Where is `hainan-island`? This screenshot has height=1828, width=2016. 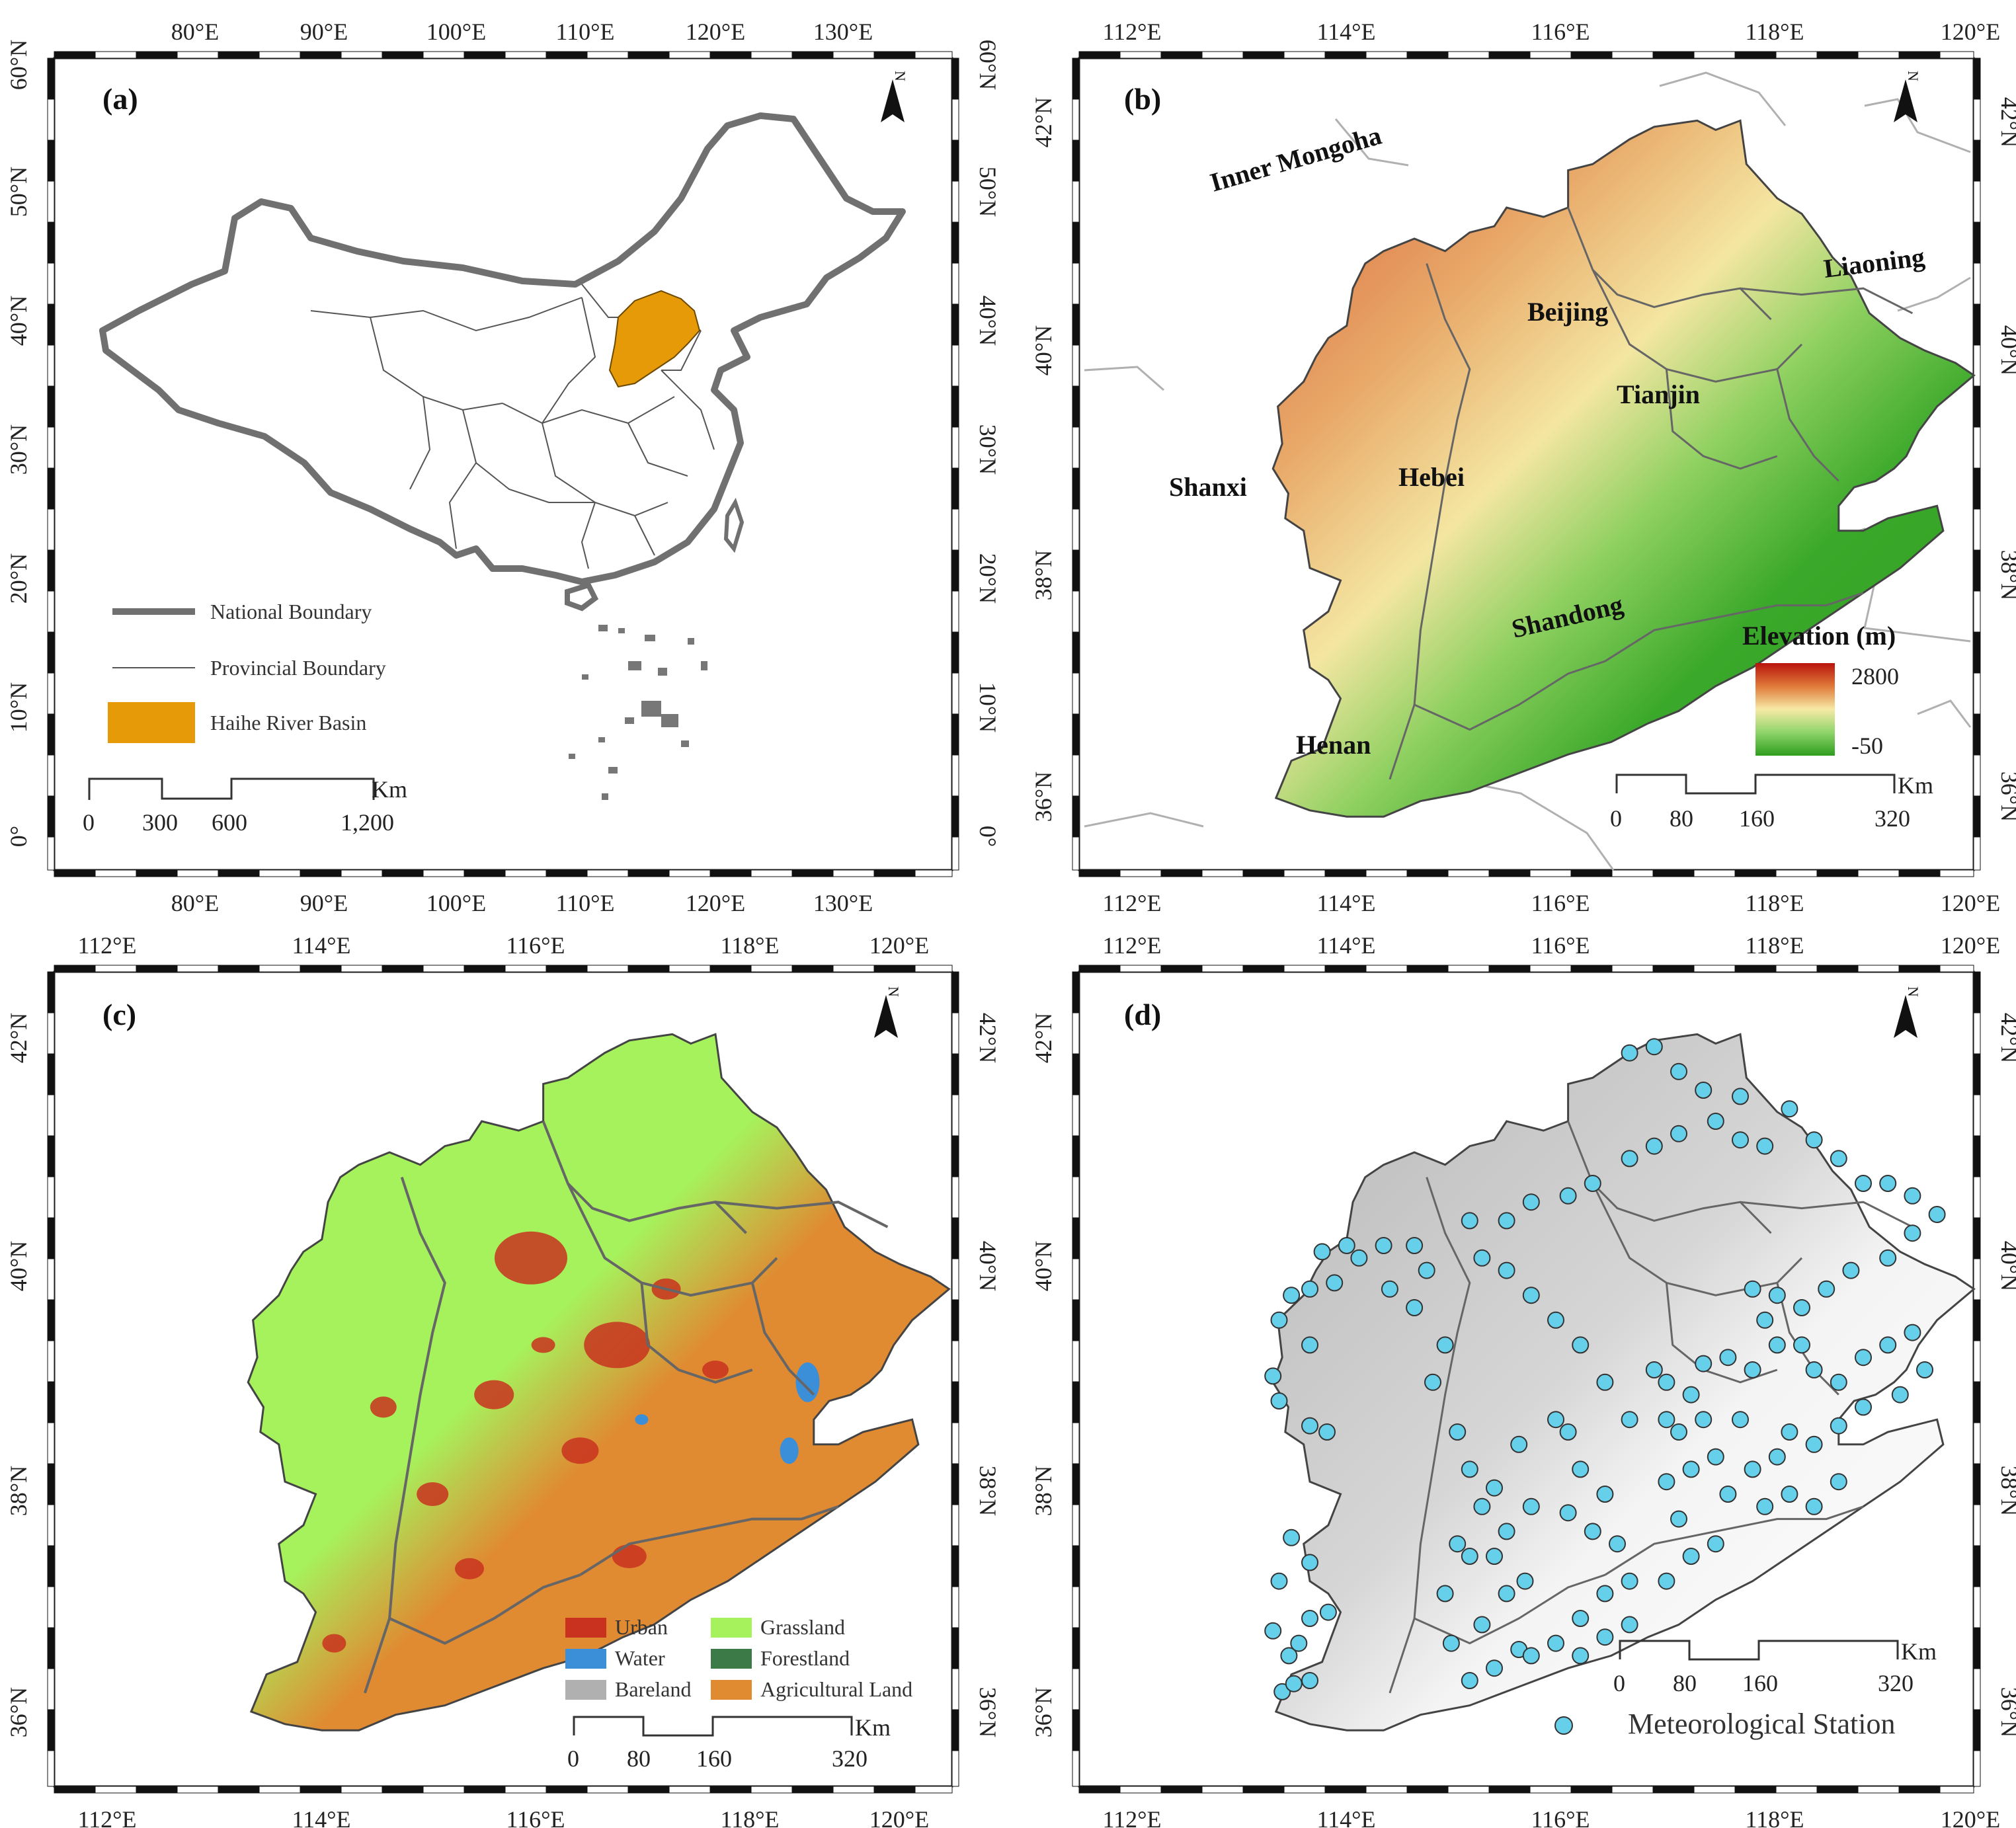
hainan-island is located at coordinates (582, 597).